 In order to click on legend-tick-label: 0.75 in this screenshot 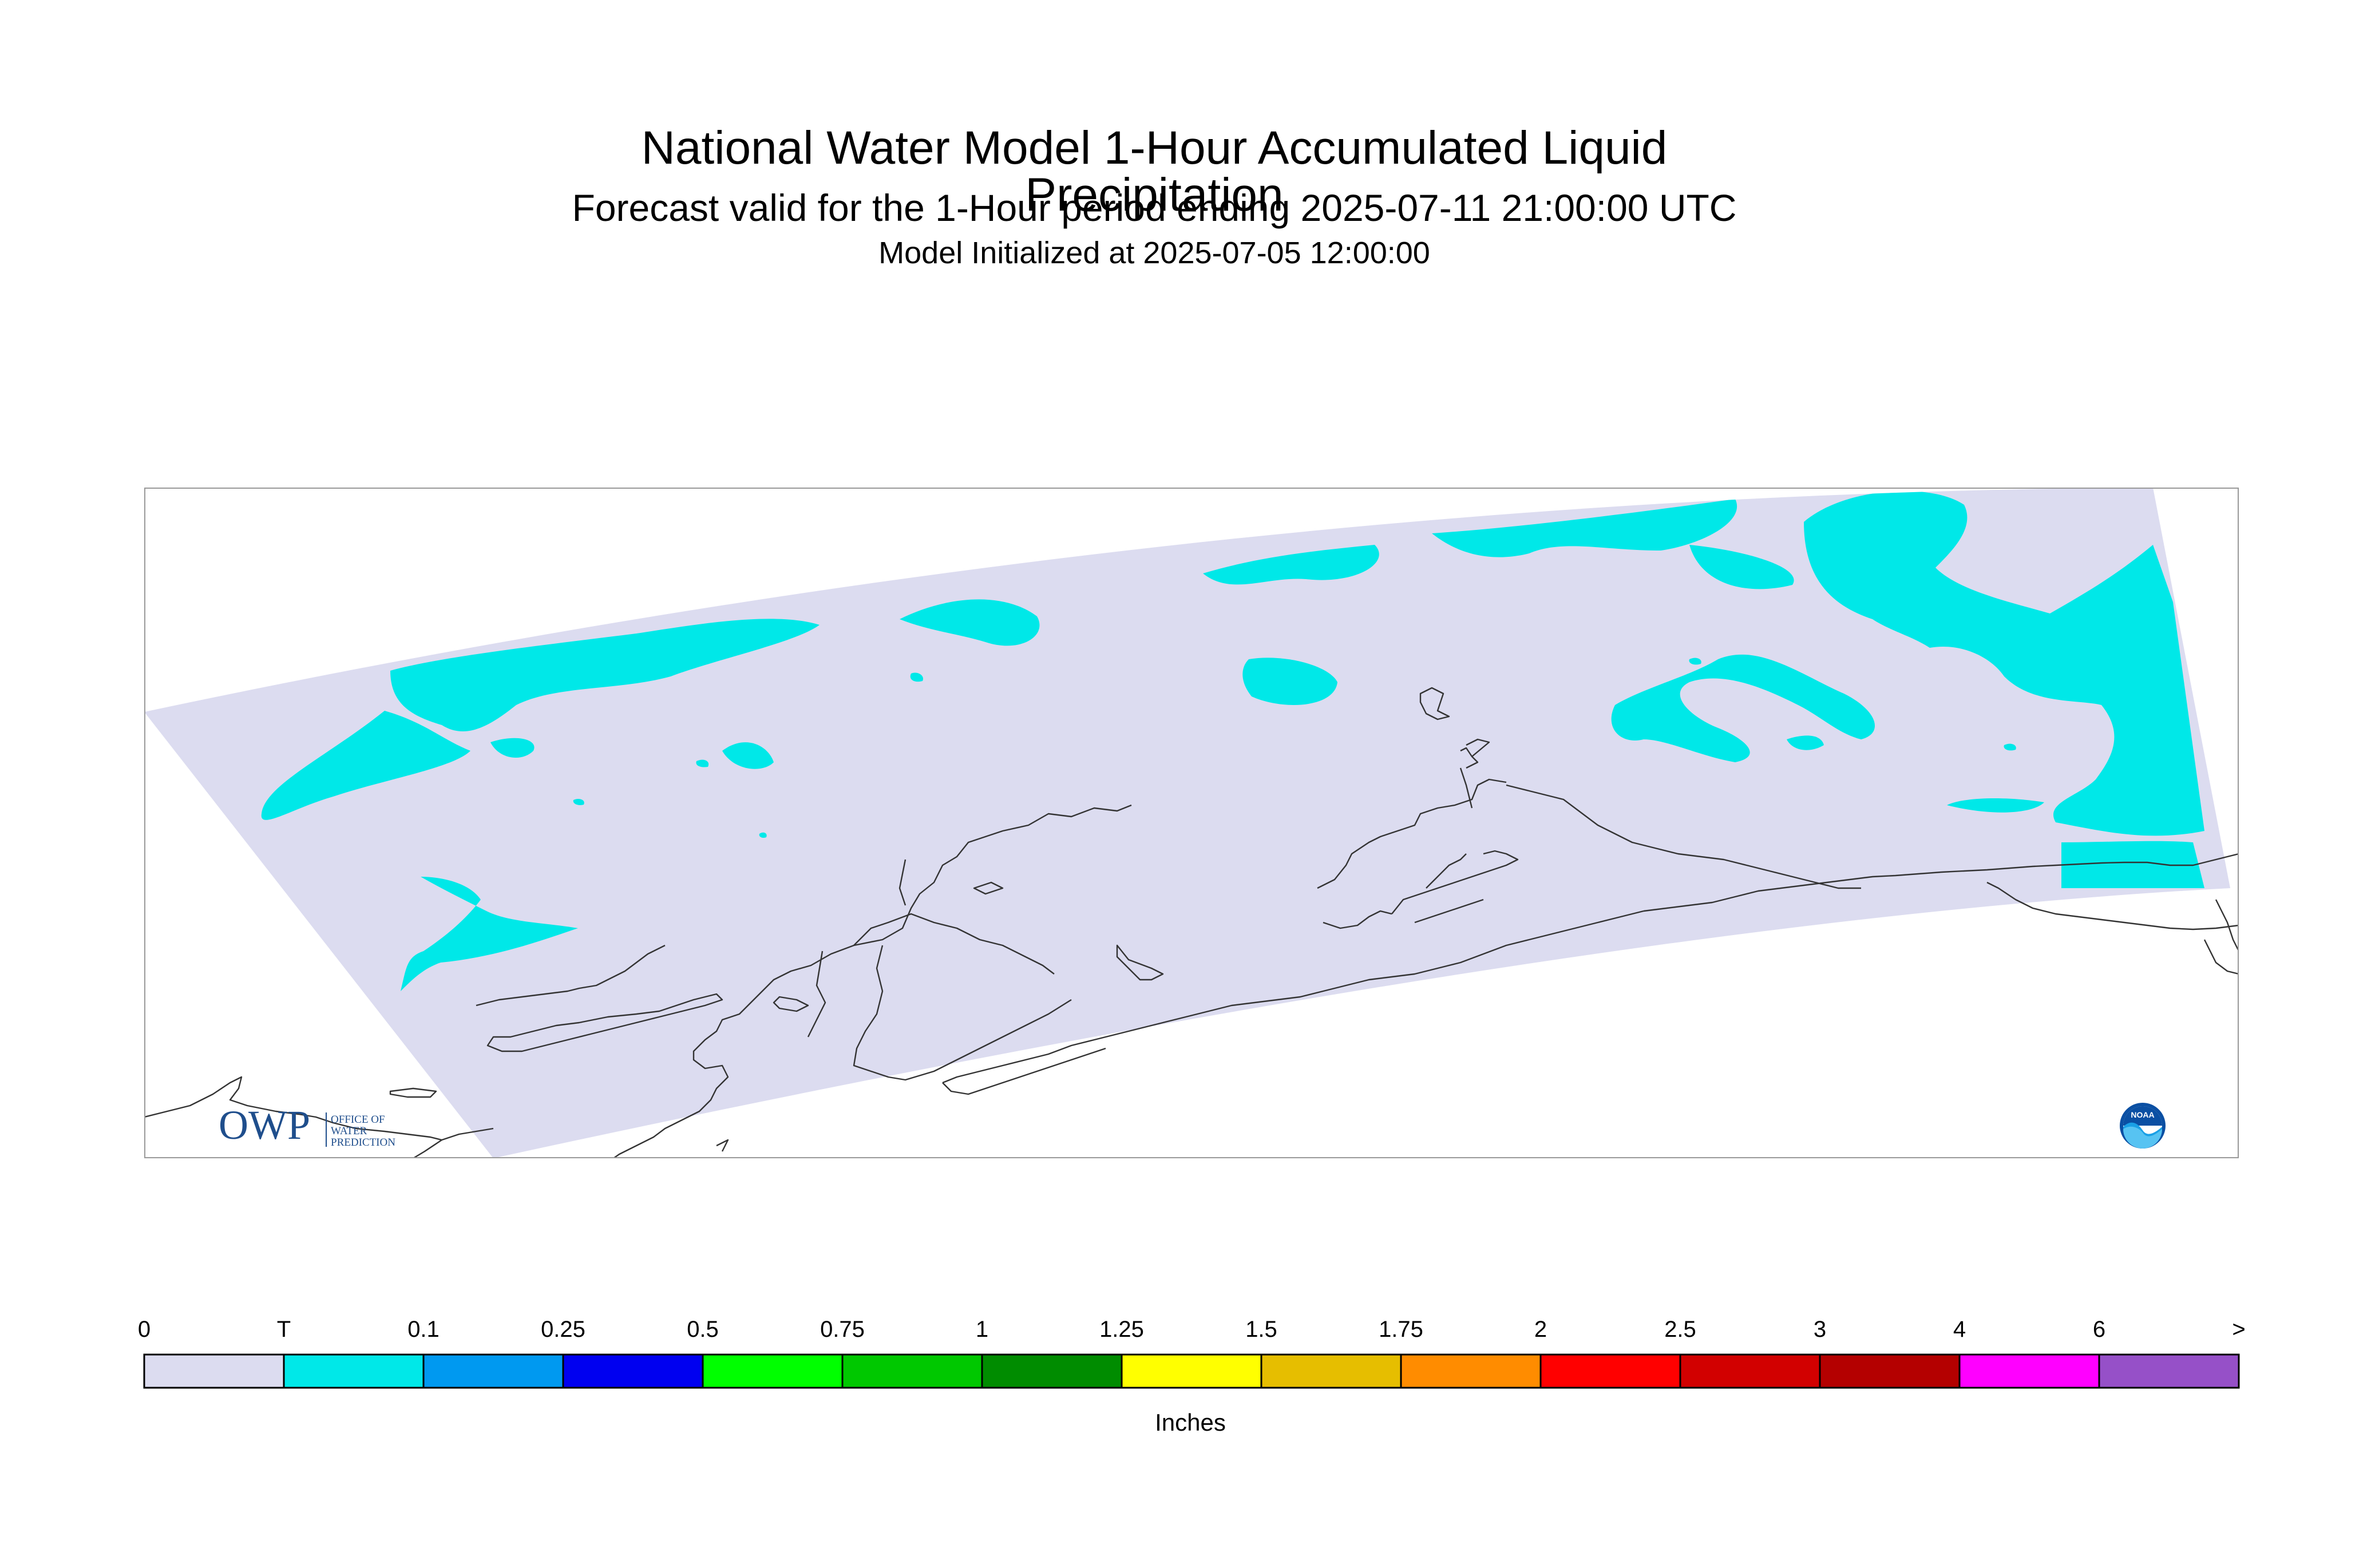, I will do `click(842, 1329)`.